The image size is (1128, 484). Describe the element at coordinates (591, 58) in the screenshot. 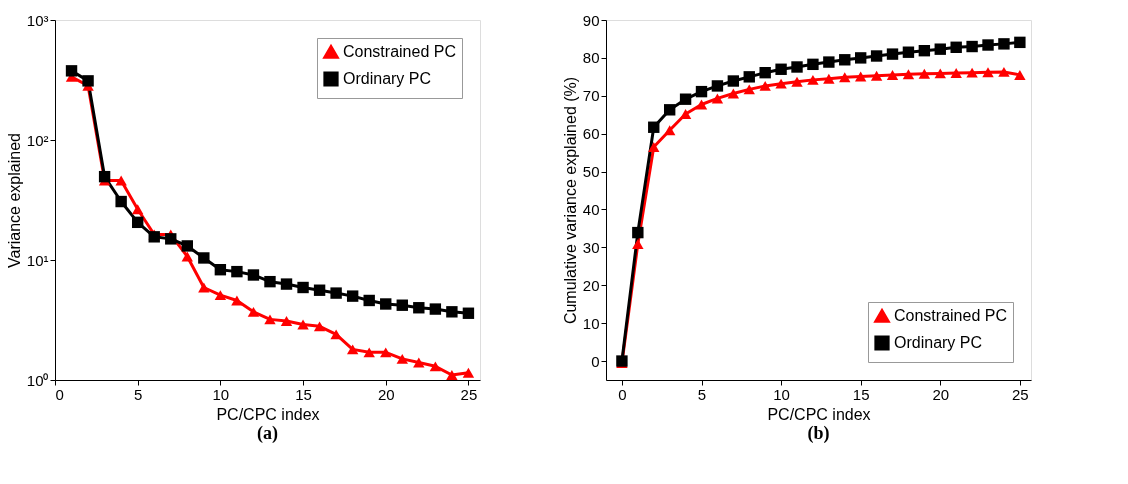

I see `y-tick-label: 80` at that location.